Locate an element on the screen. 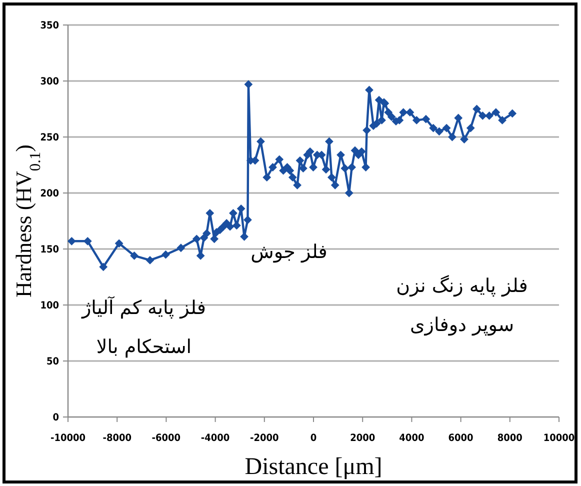 This screenshot has height=486, width=581. x-axis-title: Distance [μm] is located at coordinates (313, 467).